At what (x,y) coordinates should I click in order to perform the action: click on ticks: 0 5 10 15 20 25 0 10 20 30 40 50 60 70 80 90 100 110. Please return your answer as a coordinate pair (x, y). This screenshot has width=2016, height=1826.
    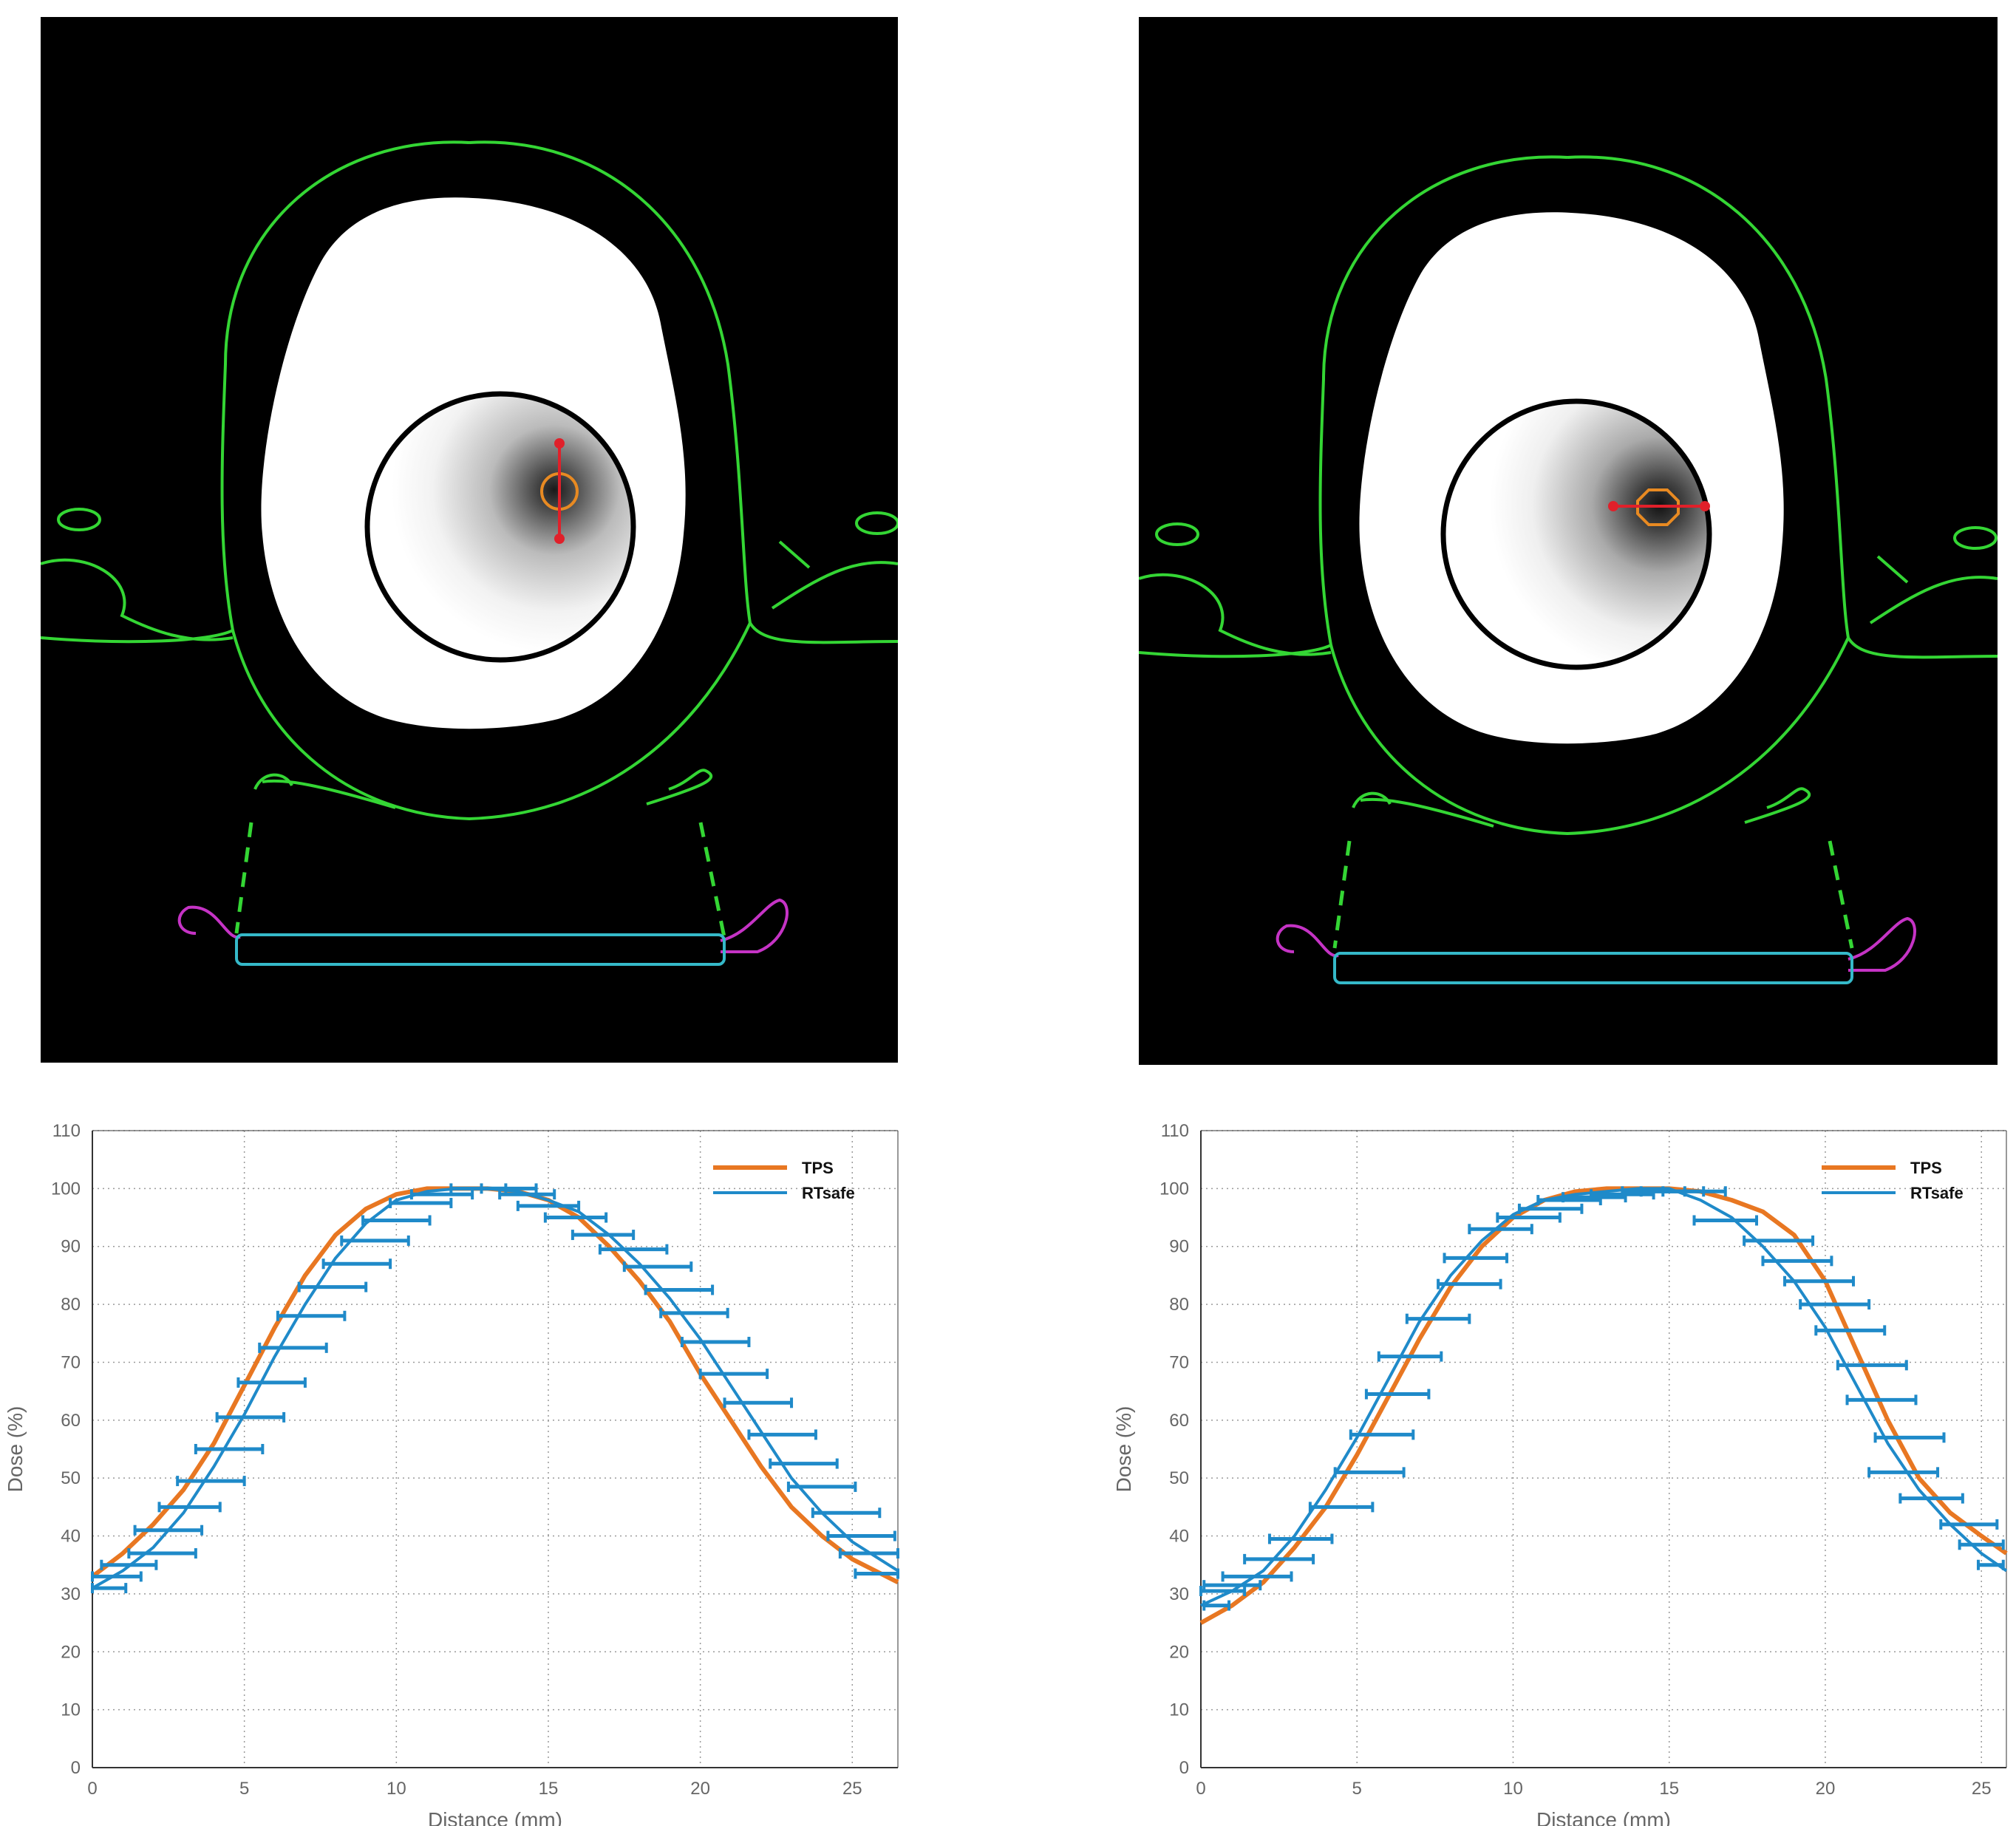
    Looking at the image, I should click on (457, 1460).